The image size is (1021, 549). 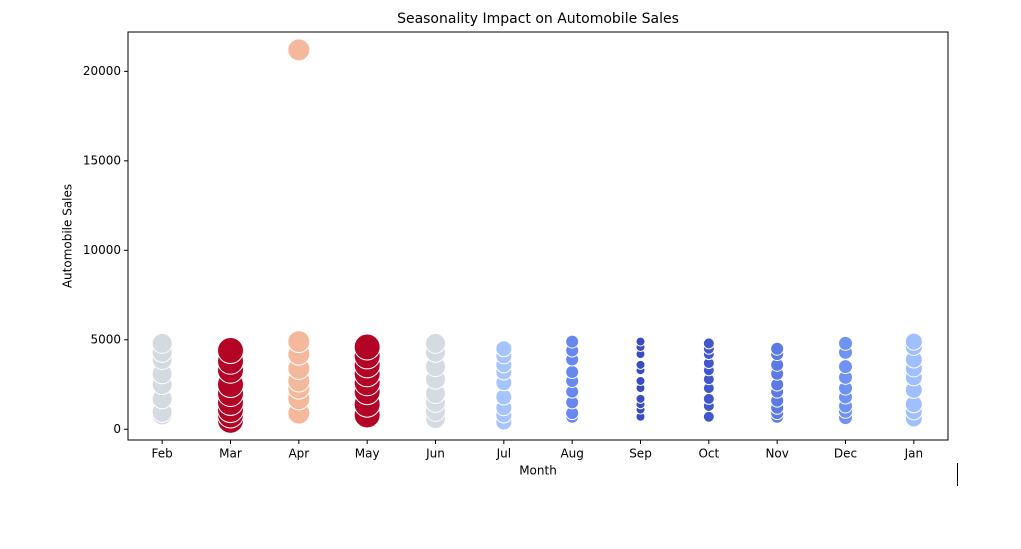 I want to click on y-tick-label: 5000, so click(x=105, y=339).